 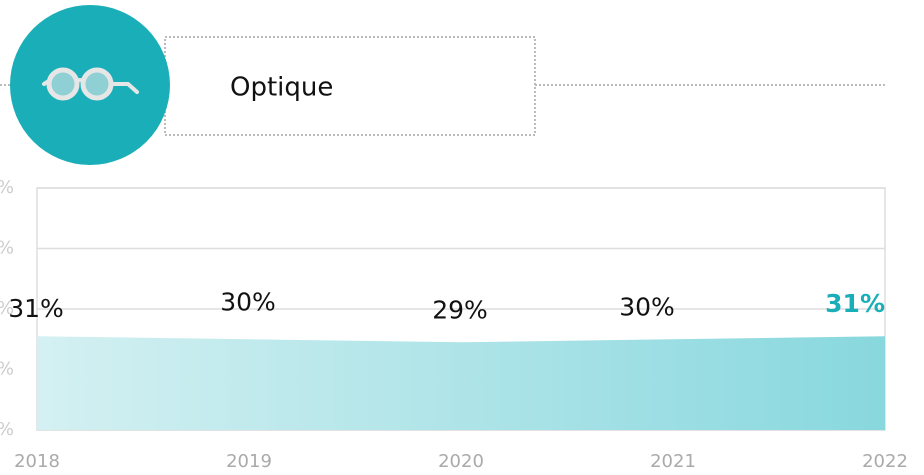 I want to click on x-tick-label: 2021, so click(x=673, y=461).